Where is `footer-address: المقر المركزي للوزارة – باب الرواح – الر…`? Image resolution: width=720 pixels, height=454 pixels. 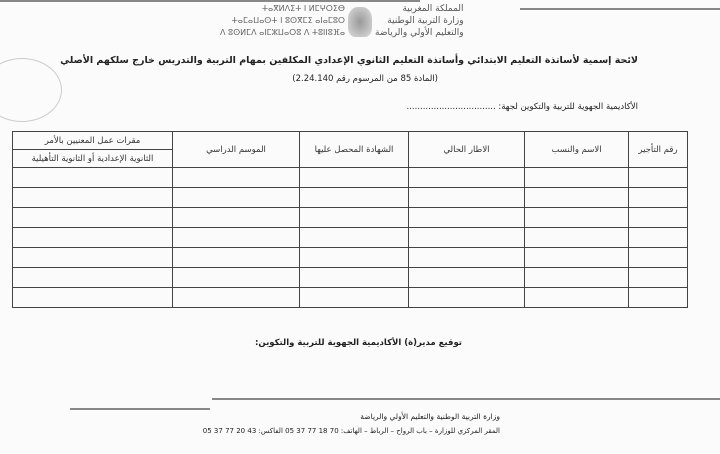 footer-address: المقر المركزي للوزارة – باب الرواح – الر… is located at coordinates (351, 431).